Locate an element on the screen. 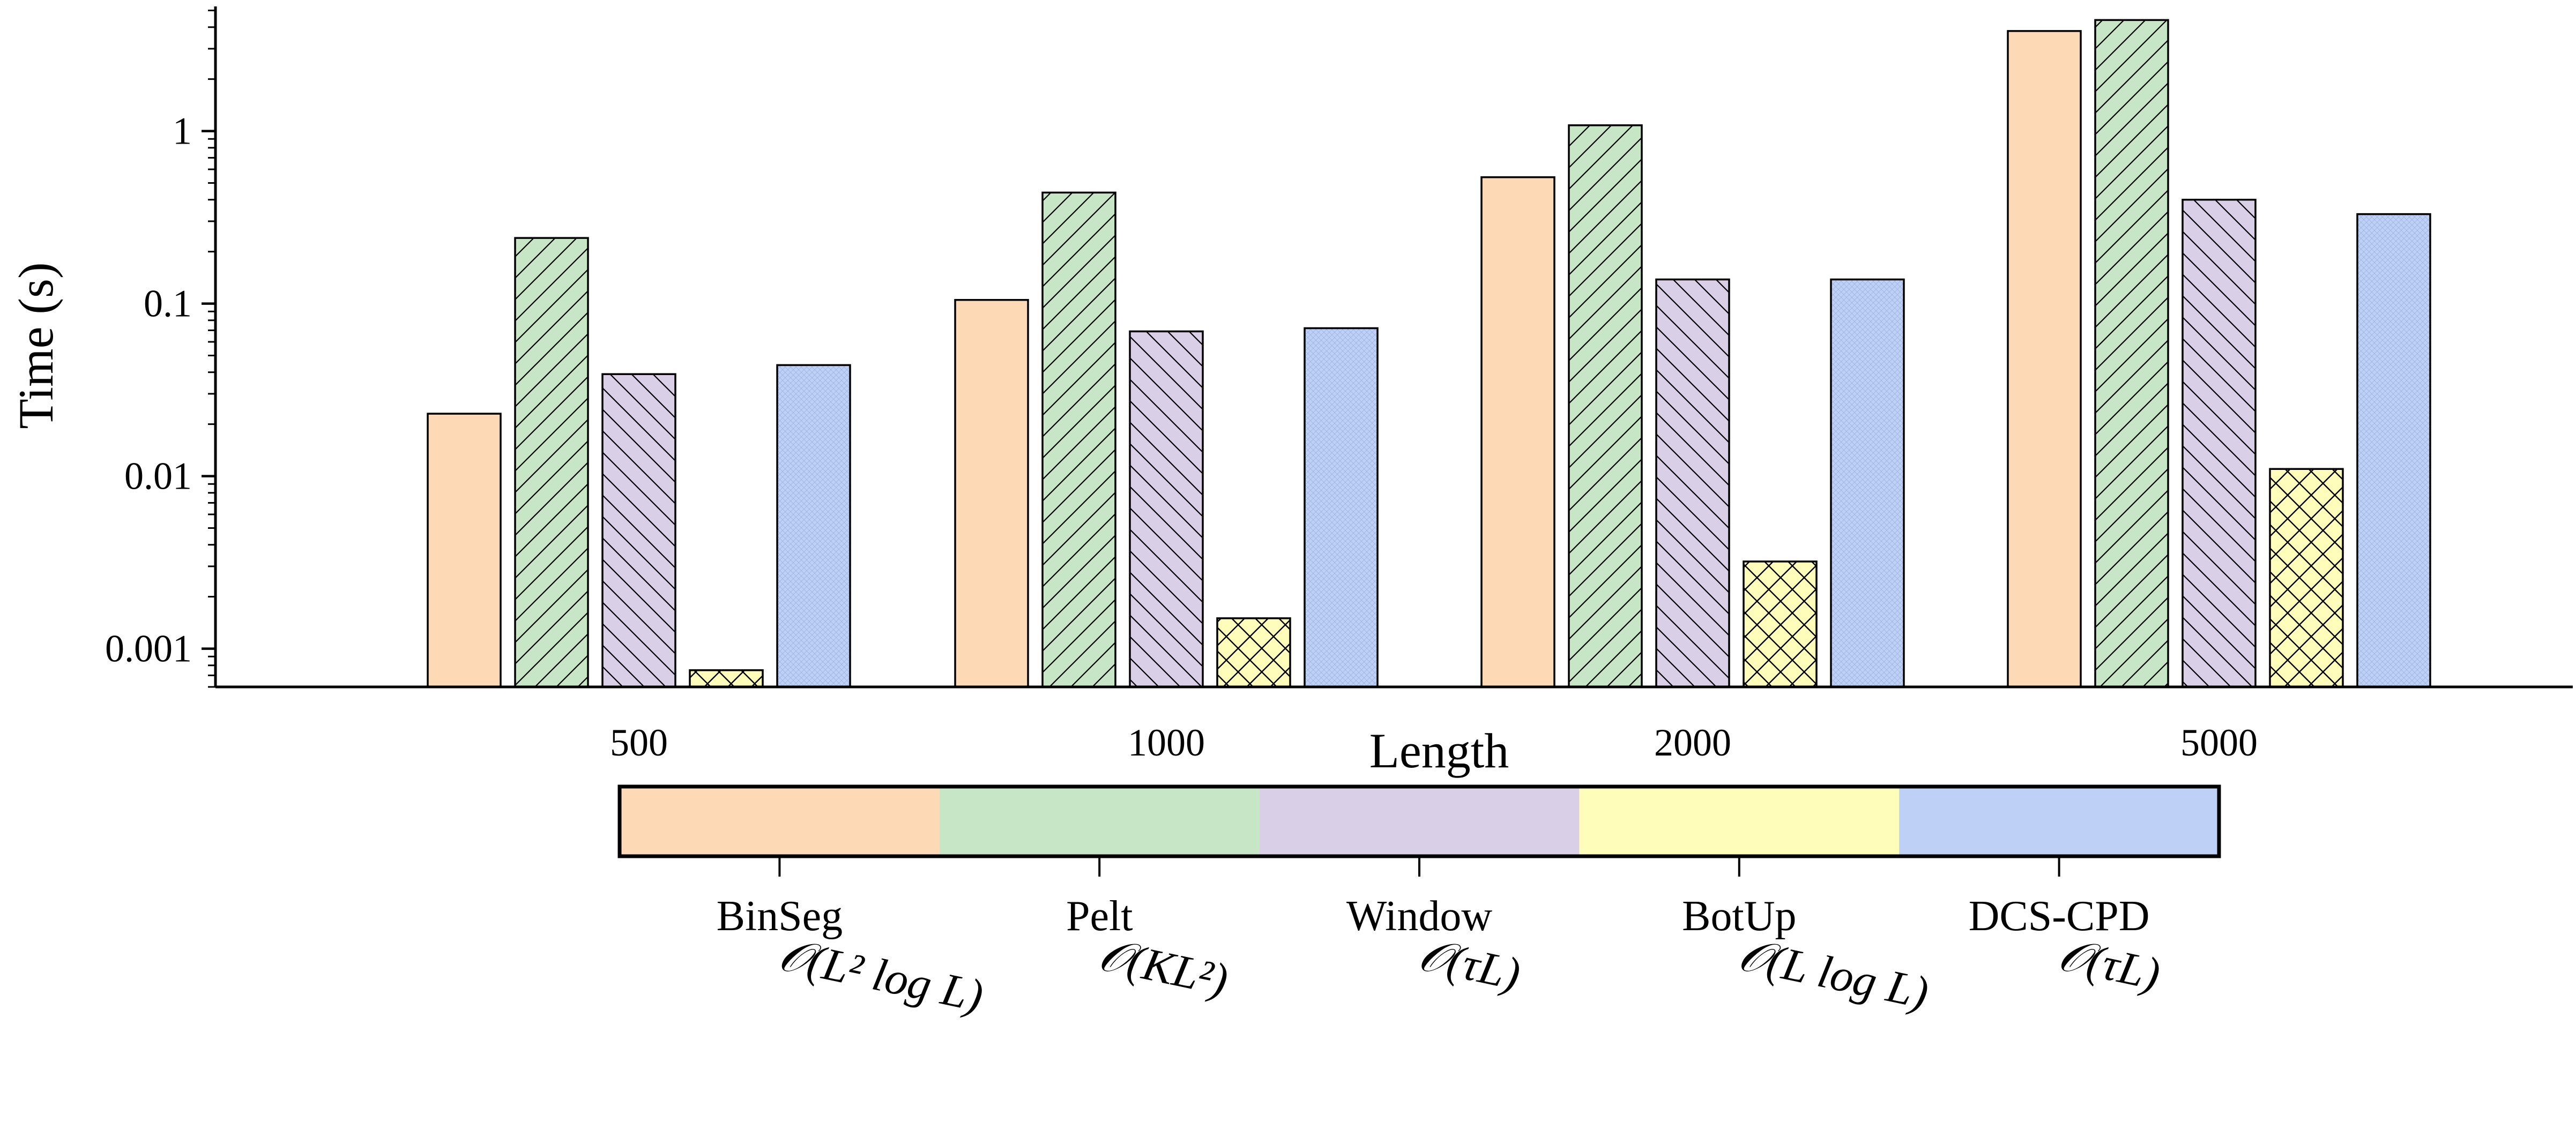 This screenshot has width=2576, height=1122. y-tick-label: 0.001 is located at coordinates (148, 648).